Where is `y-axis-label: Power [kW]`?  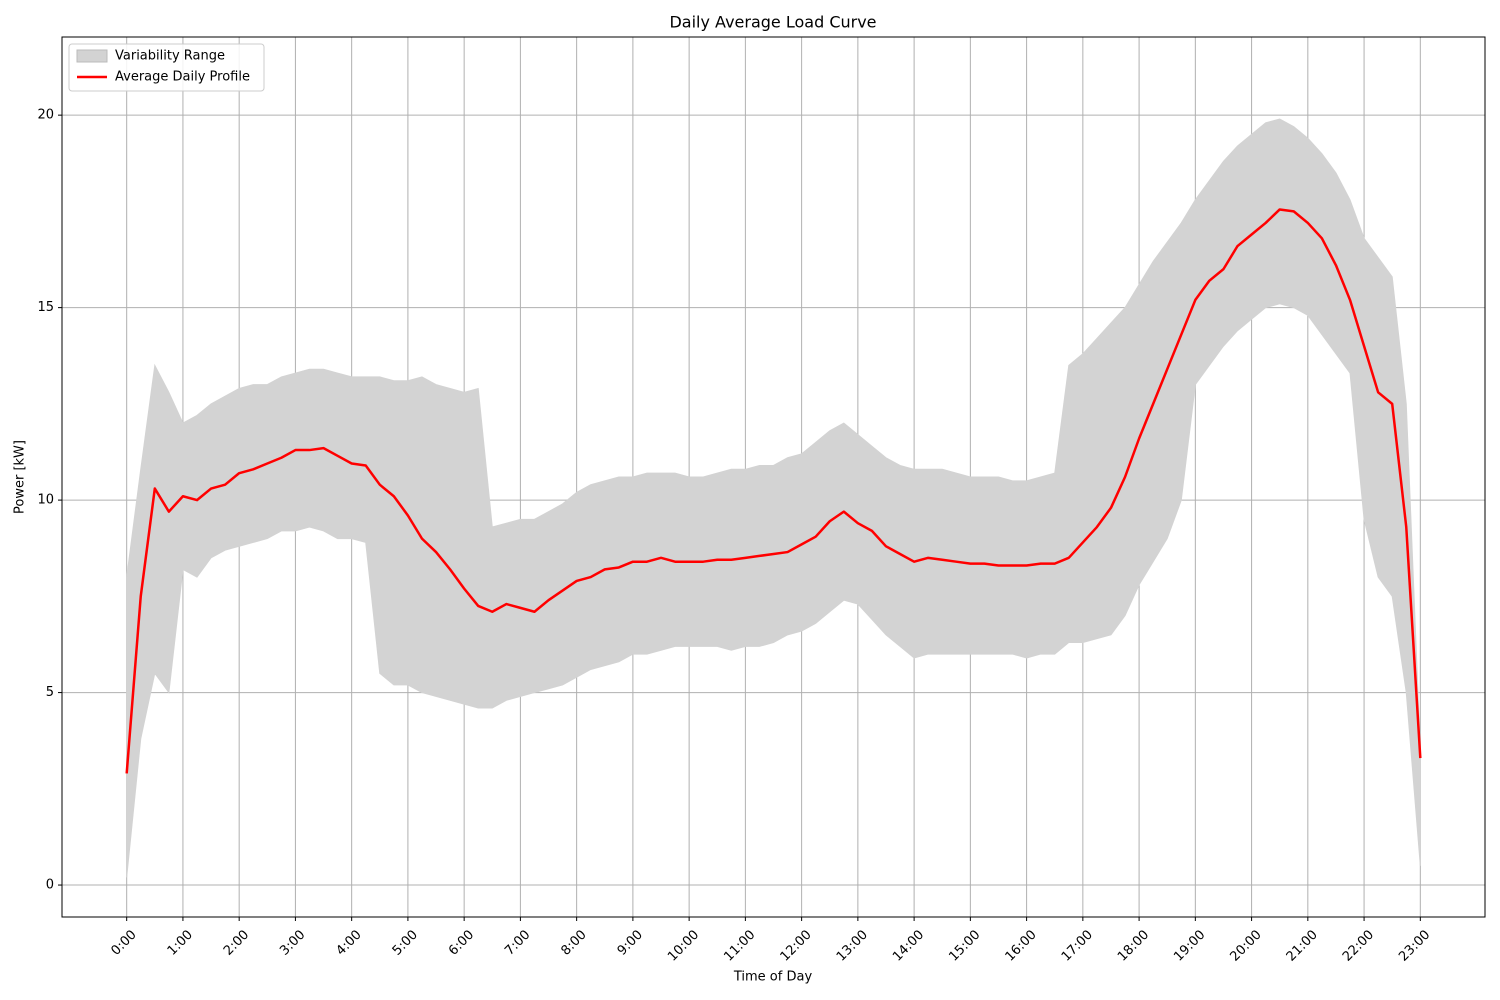 y-axis-label: Power [kW] is located at coordinates (20, 477).